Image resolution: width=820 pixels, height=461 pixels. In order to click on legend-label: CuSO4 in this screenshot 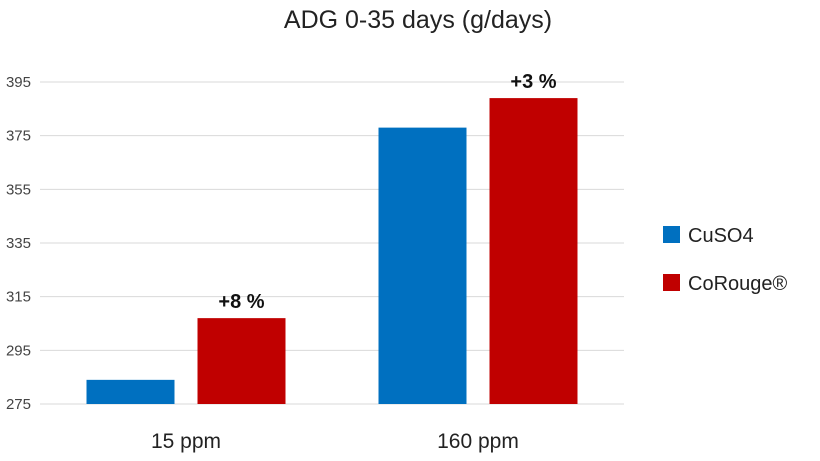, I will do `click(721, 236)`.